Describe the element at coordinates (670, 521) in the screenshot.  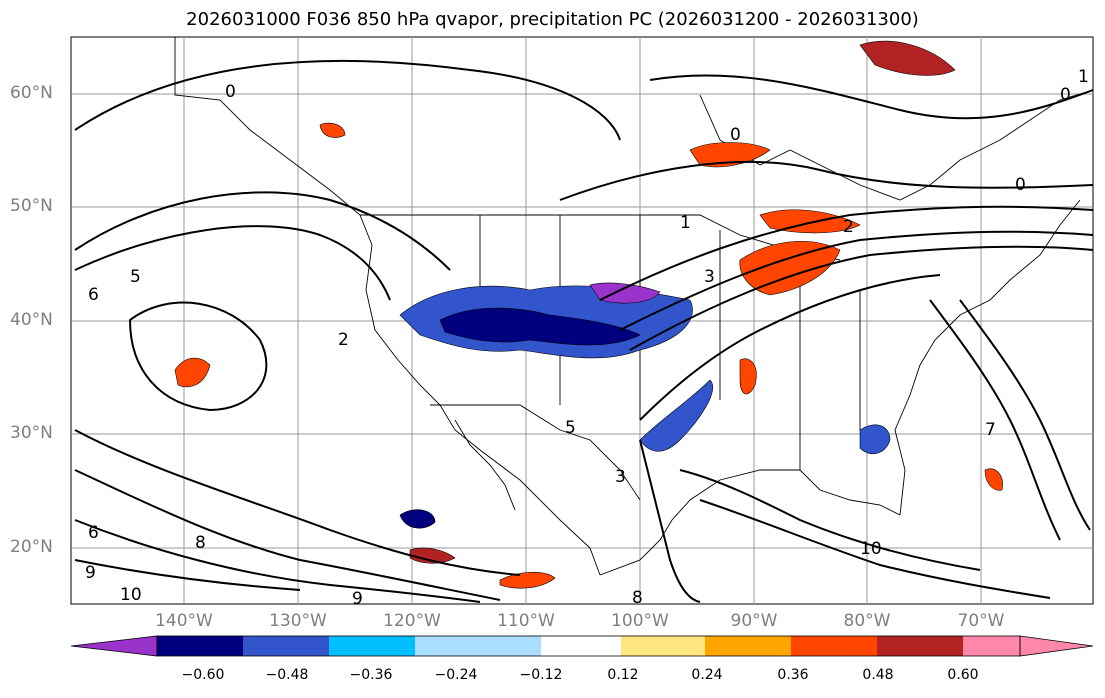
I see `contour-gulf` at that location.